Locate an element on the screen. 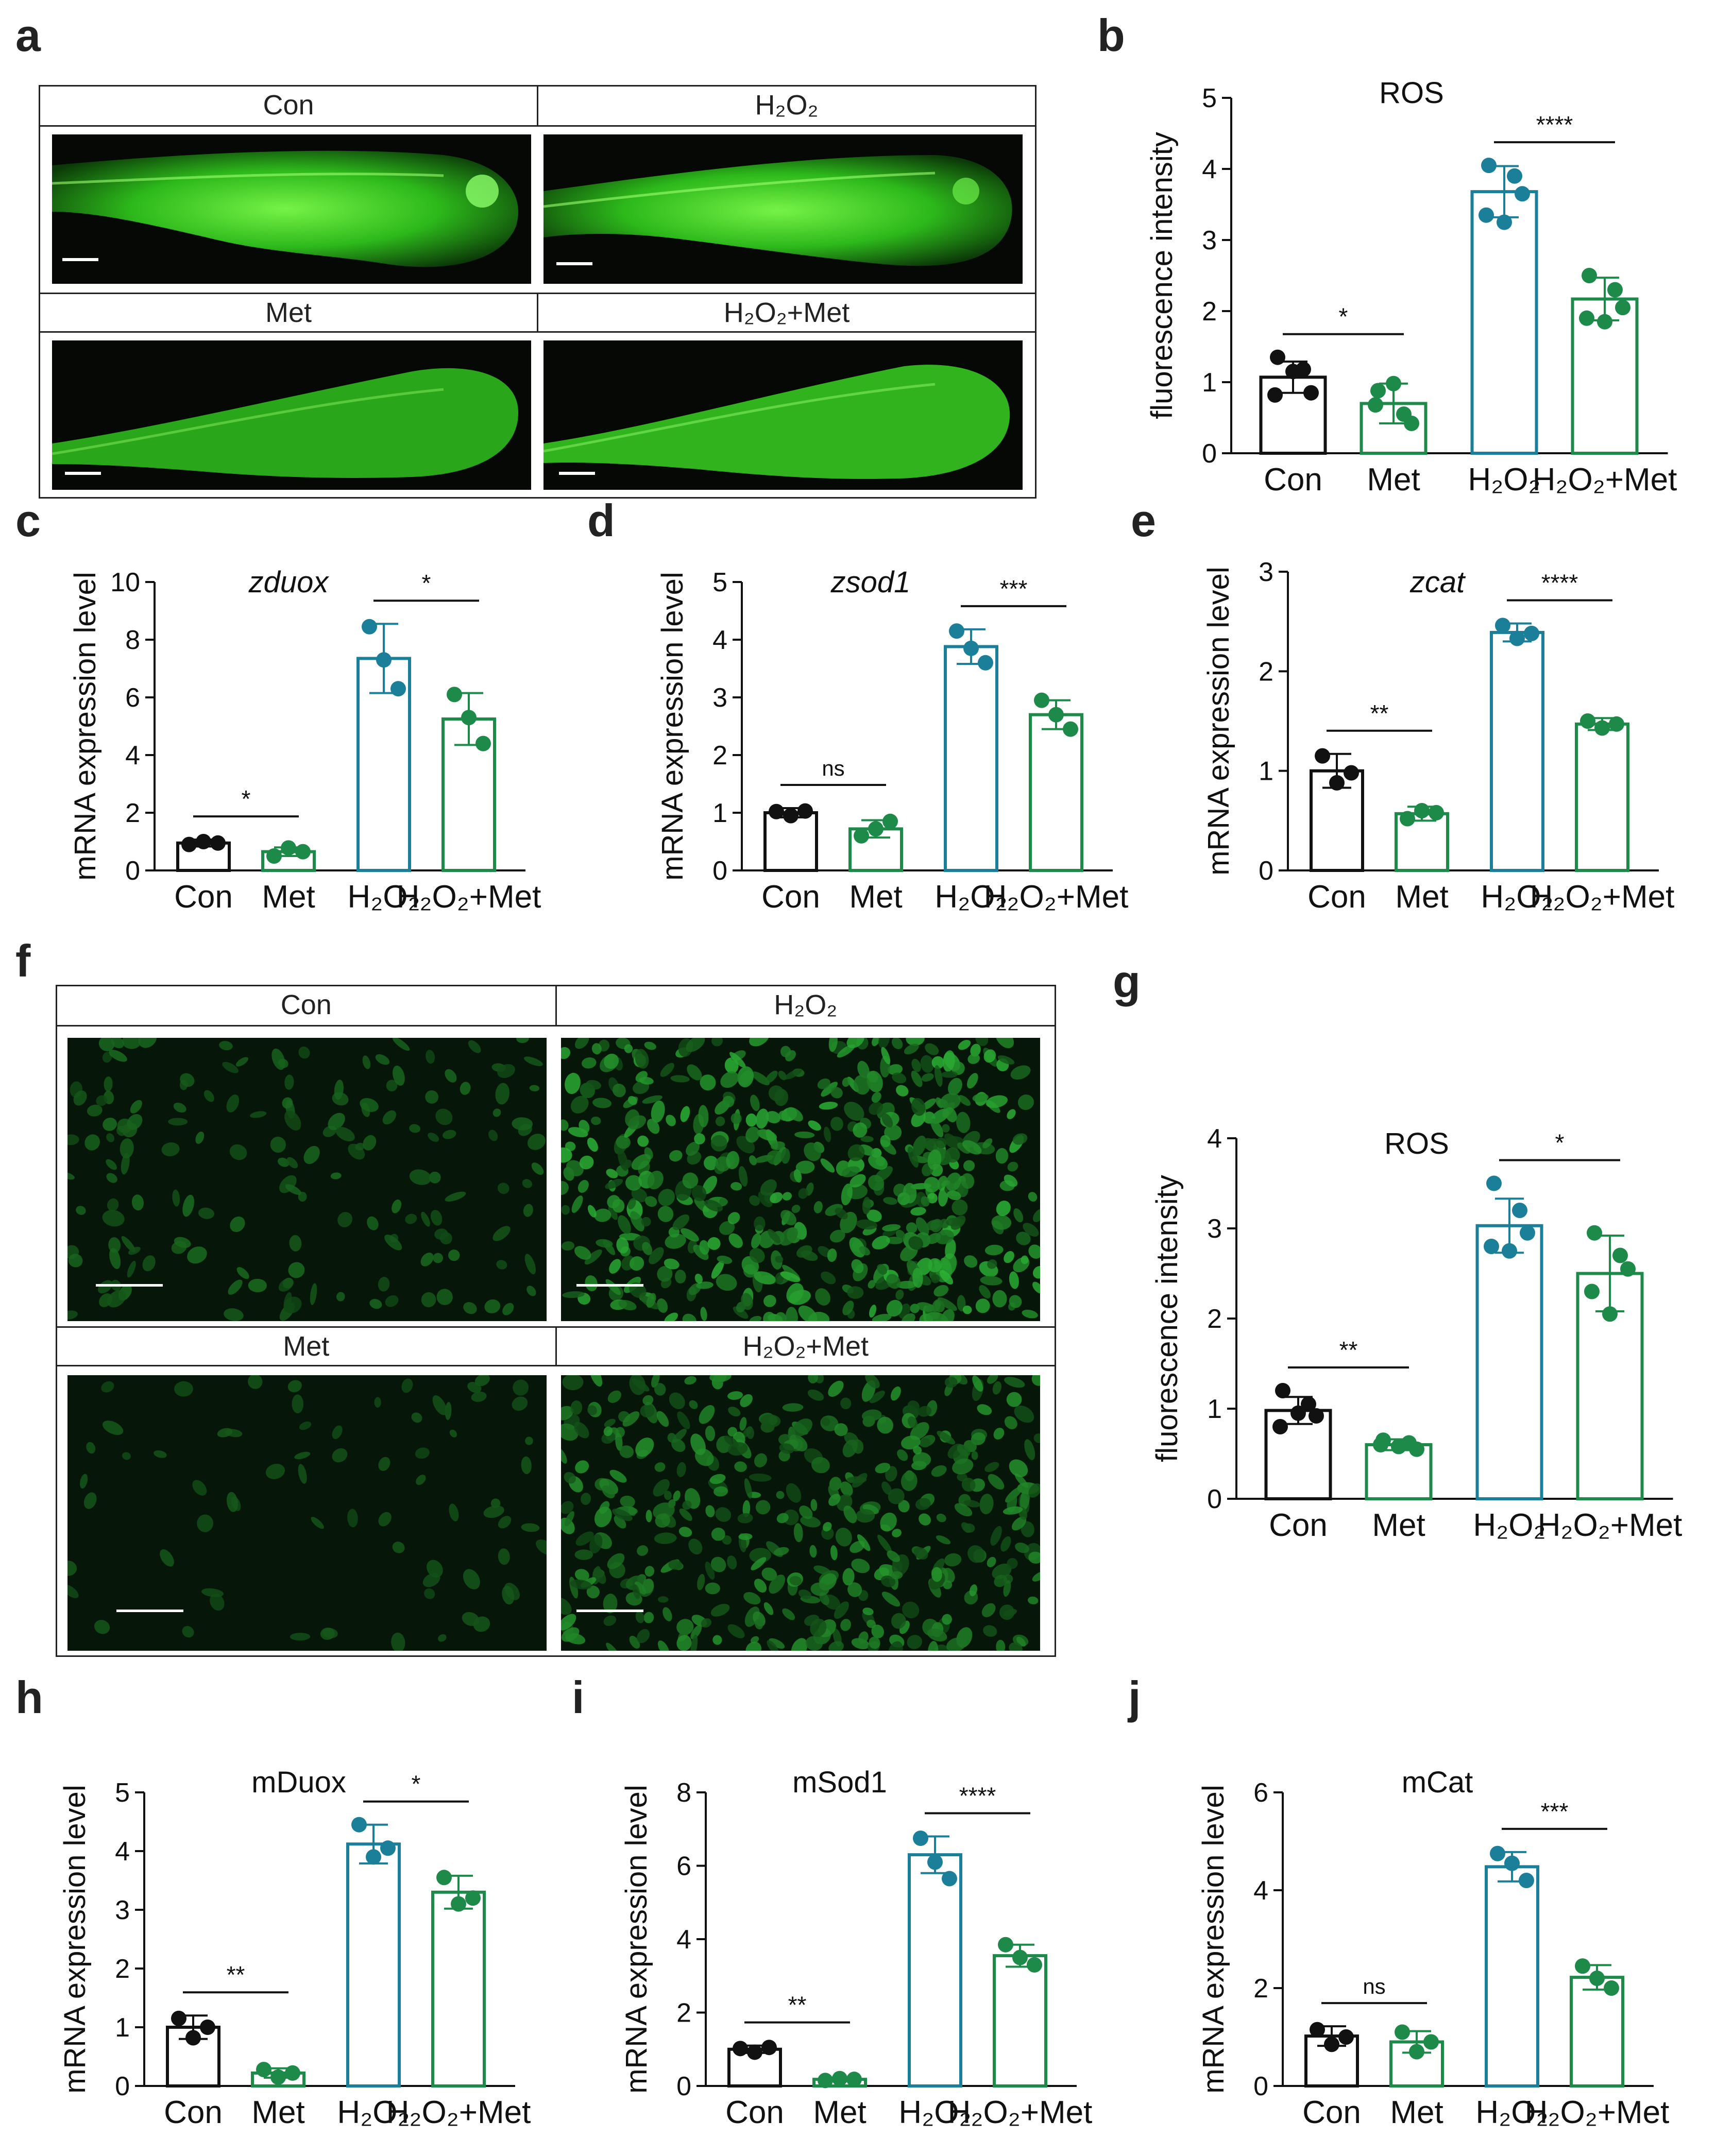 The width and height of the screenshot is (1733, 2156). image-label-h2o2-met: H₂O₂+Met is located at coordinates (805, 1346).